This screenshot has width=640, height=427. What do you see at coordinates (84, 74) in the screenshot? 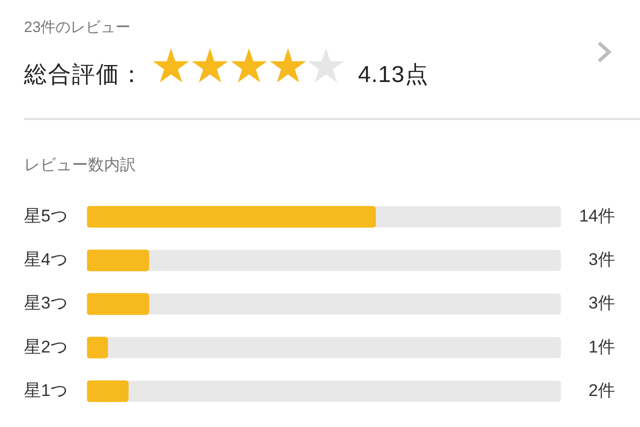
I see `text: 総合評価：` at bounding box center [84, 74].